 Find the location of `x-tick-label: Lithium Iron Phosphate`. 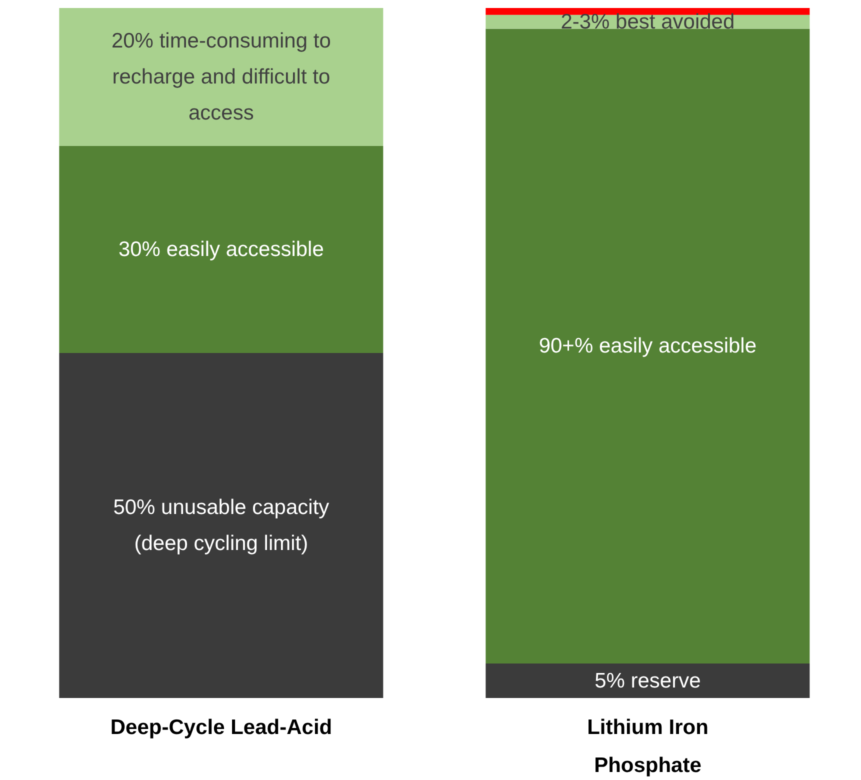

x-tick-label: Lithium Iron Phosphate is located at coordinates (647, 746).